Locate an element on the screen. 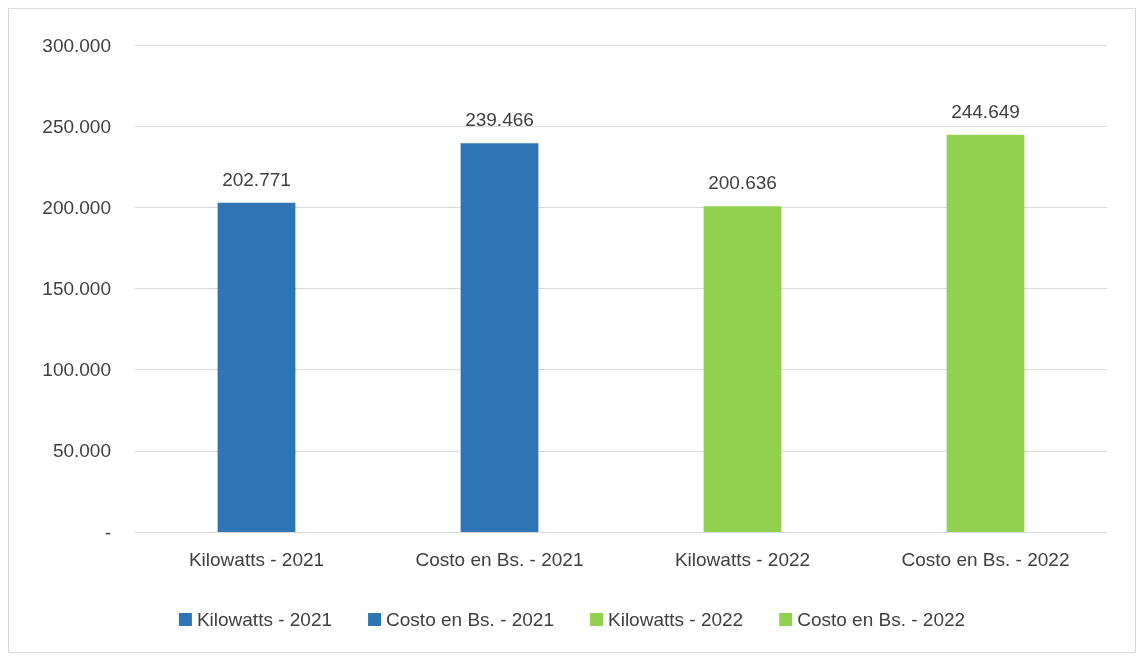 This screenshot has height=663, width=1146. x-tick-label: Costo en Bs. - 2022 is located at coordinates (985, 559).